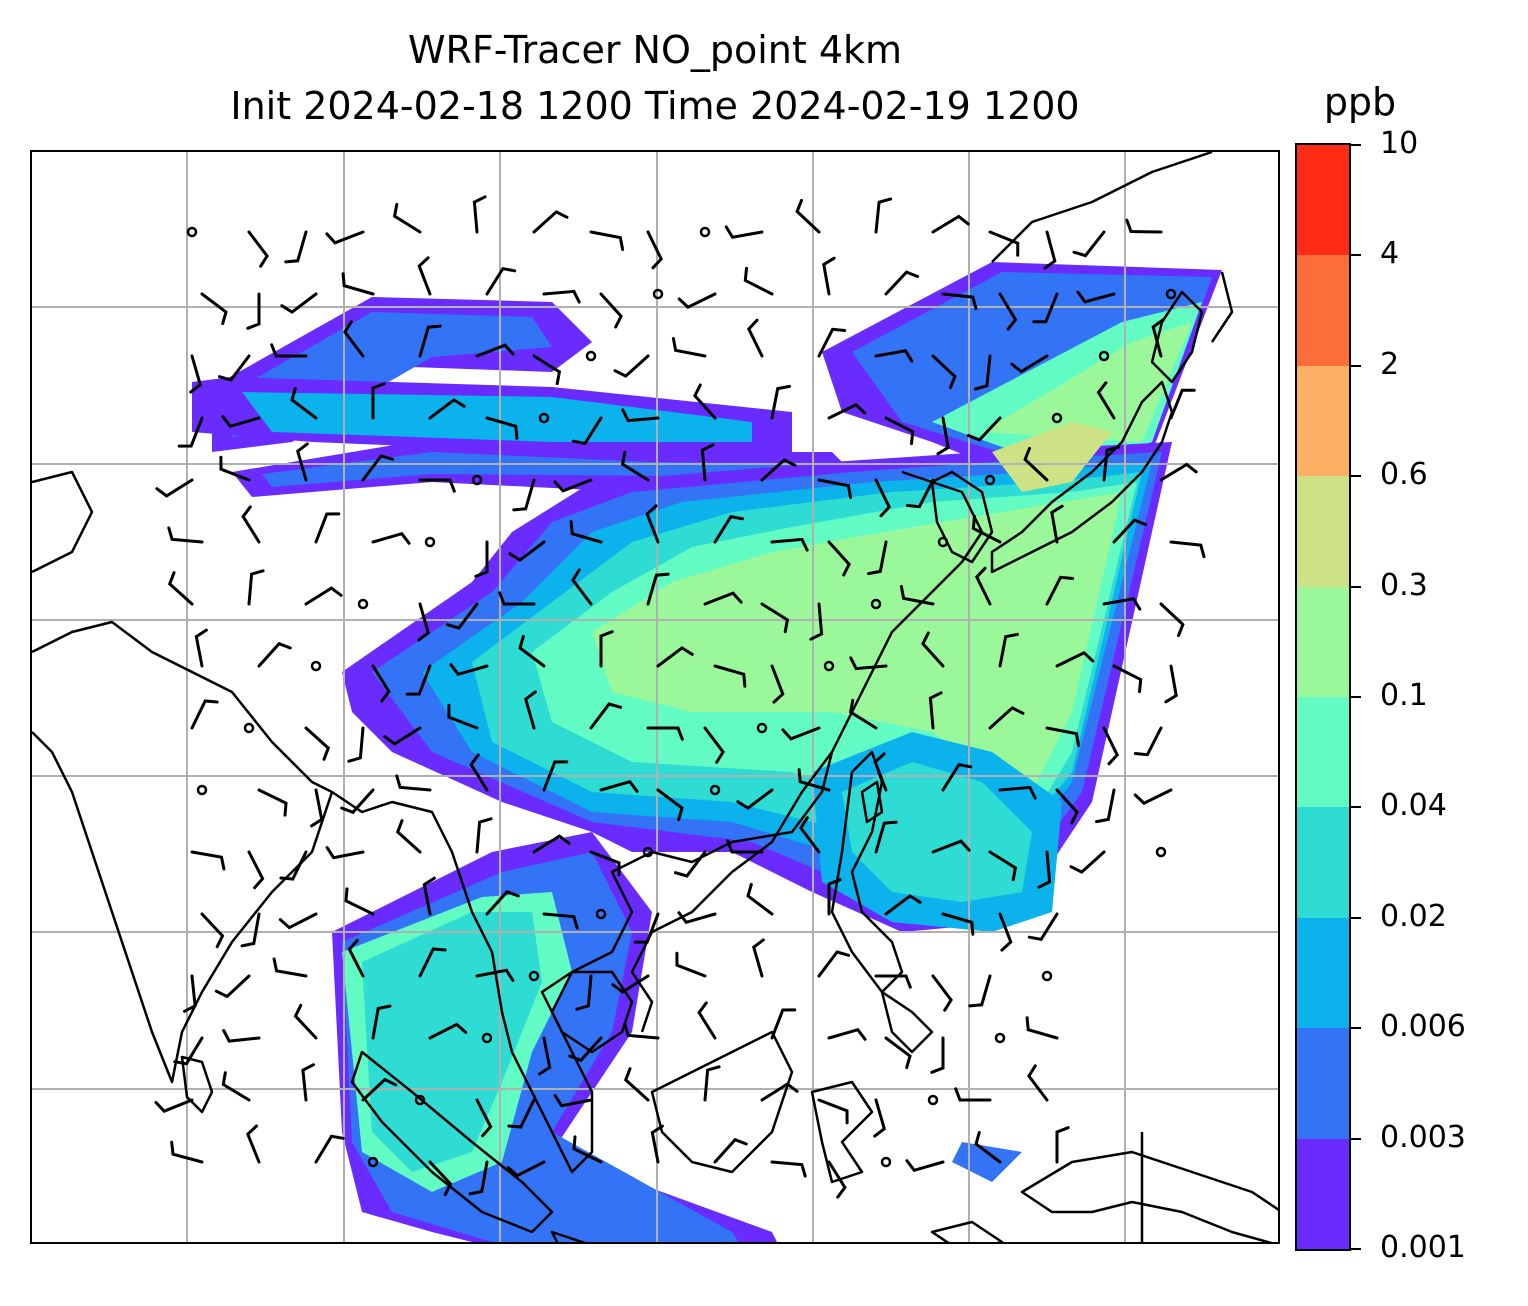 Image resolution: width=1528 pixels, height=1306 pixels. Describe the element at coordinates (1423, 1137) in the screenshot. I see `colorbar-tick-label: 0.003` at that location.